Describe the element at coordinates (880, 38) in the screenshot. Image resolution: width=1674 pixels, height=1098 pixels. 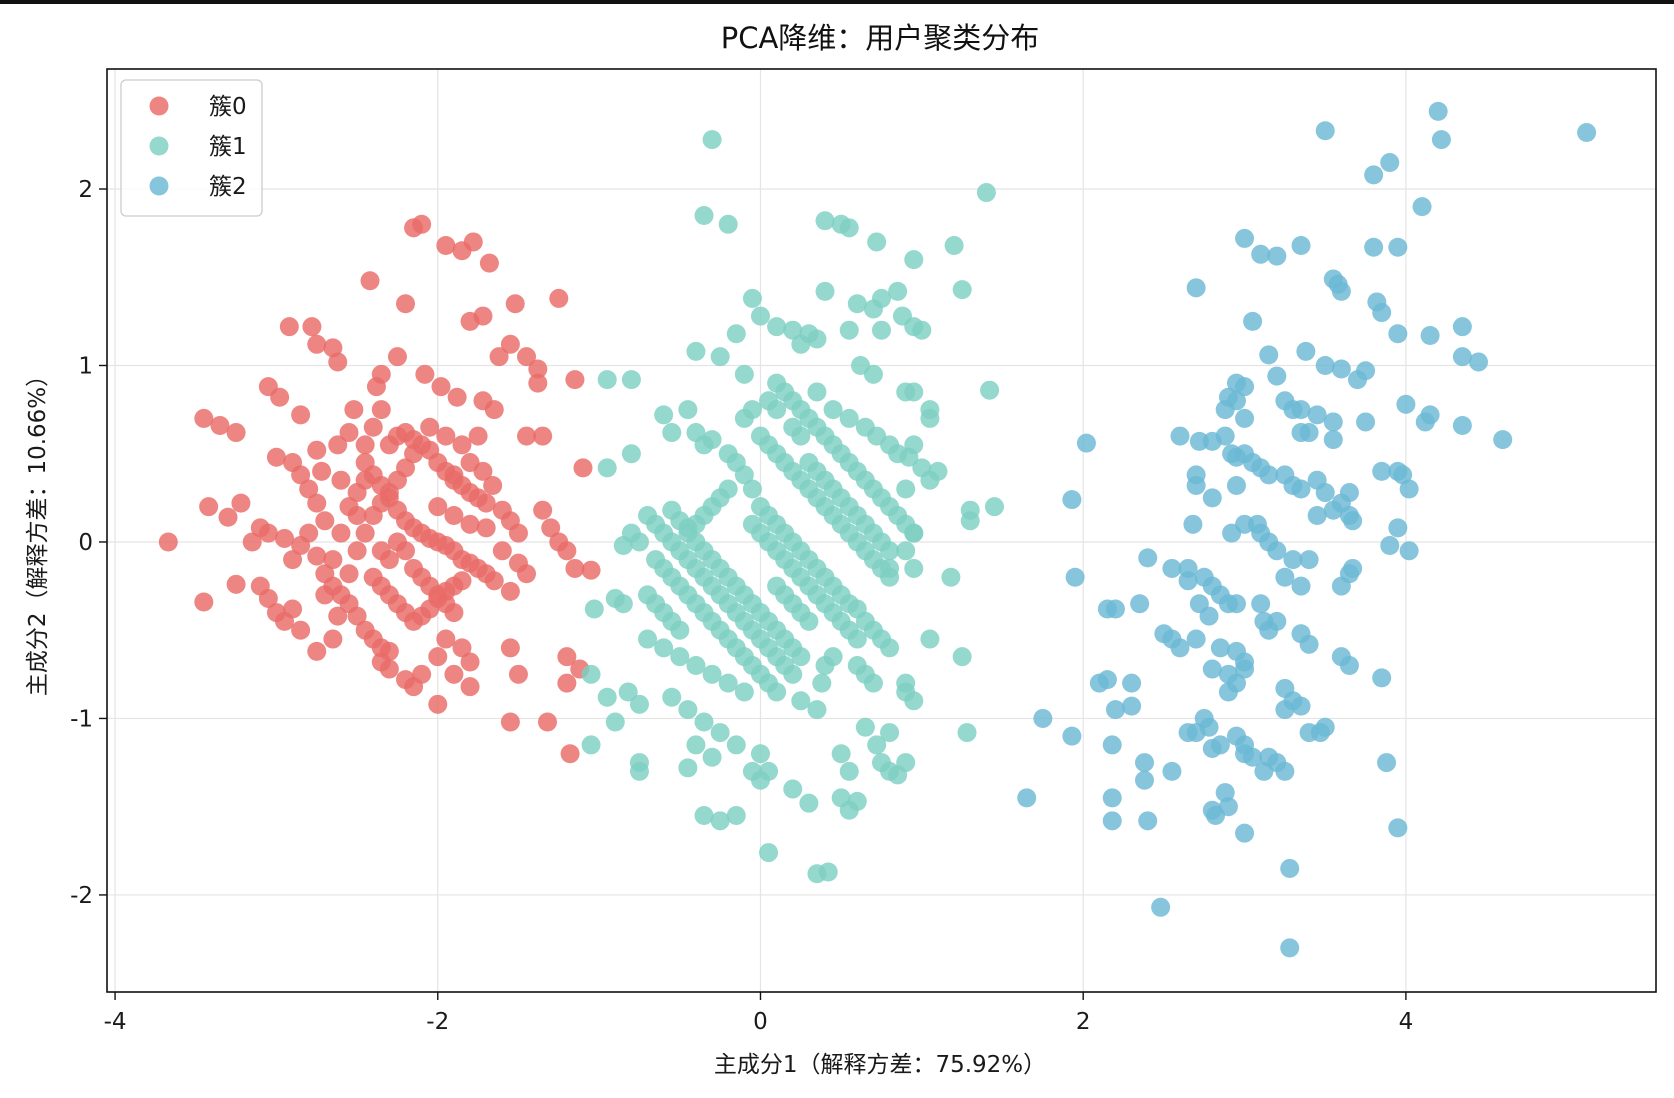
I see `chart-title: PCA降维：用户聚类分布` at that location.